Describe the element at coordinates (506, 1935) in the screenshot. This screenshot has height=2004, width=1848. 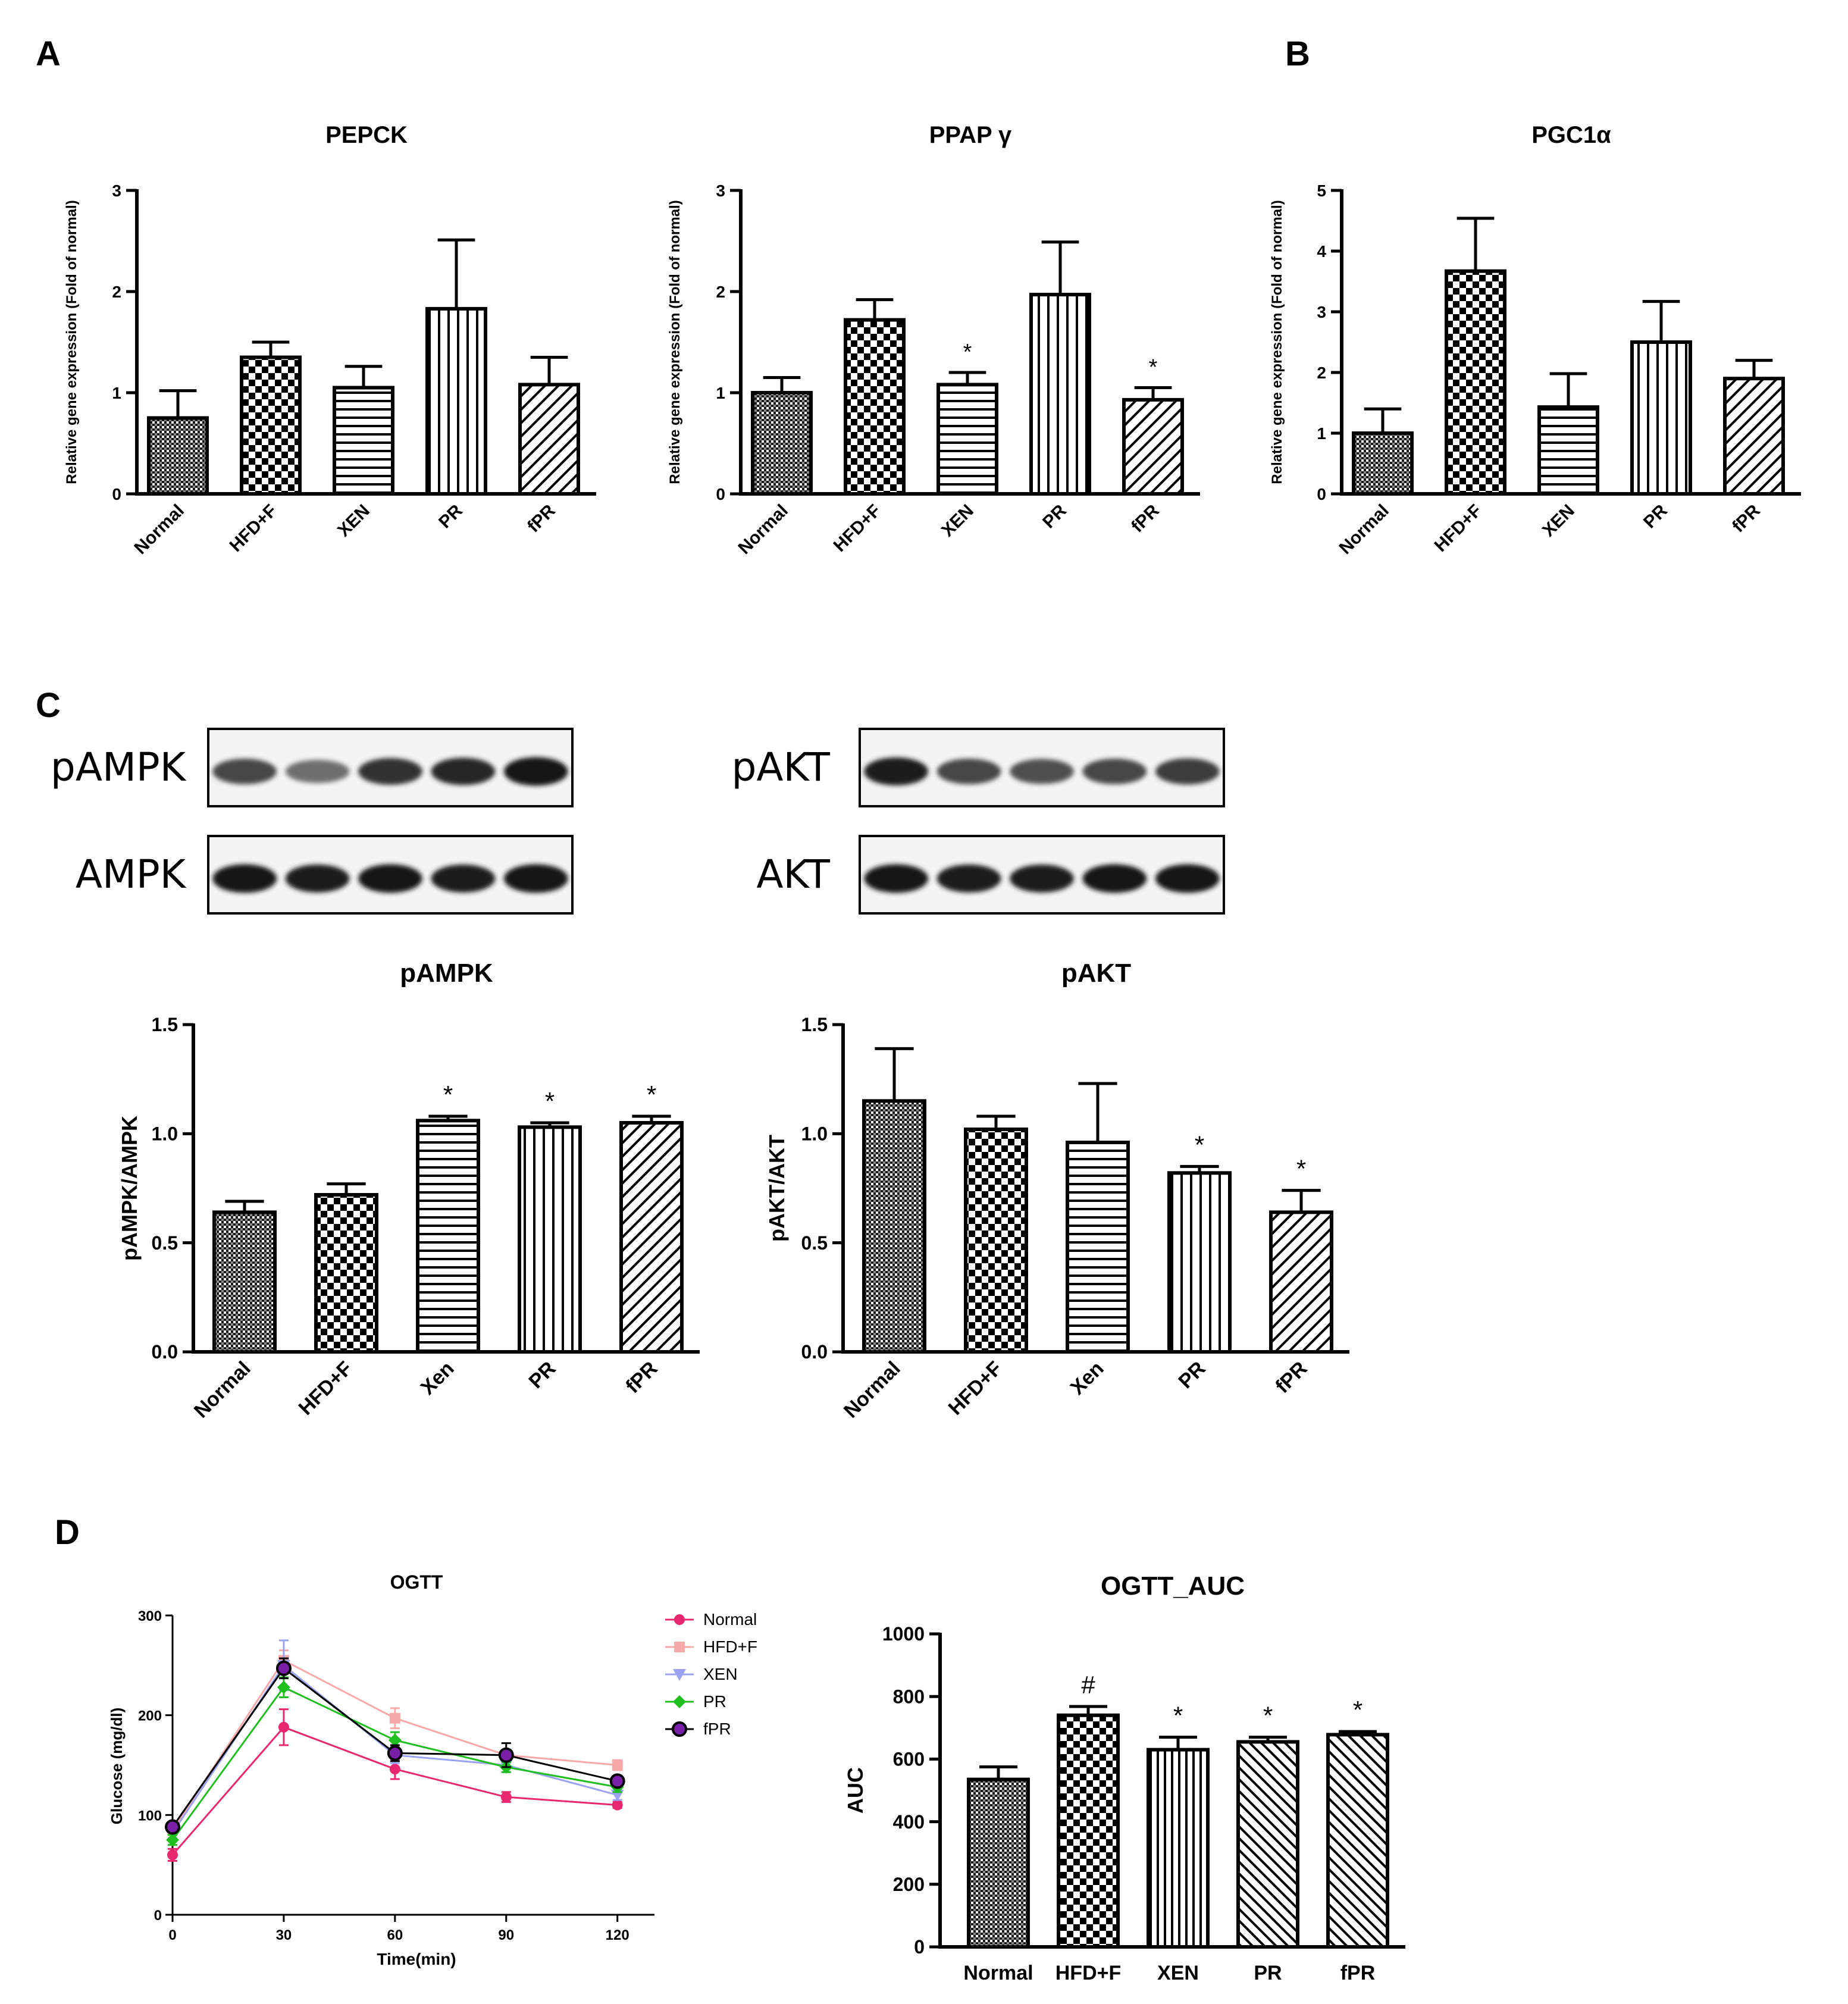
I see `x-tick-label: 90` at that location.